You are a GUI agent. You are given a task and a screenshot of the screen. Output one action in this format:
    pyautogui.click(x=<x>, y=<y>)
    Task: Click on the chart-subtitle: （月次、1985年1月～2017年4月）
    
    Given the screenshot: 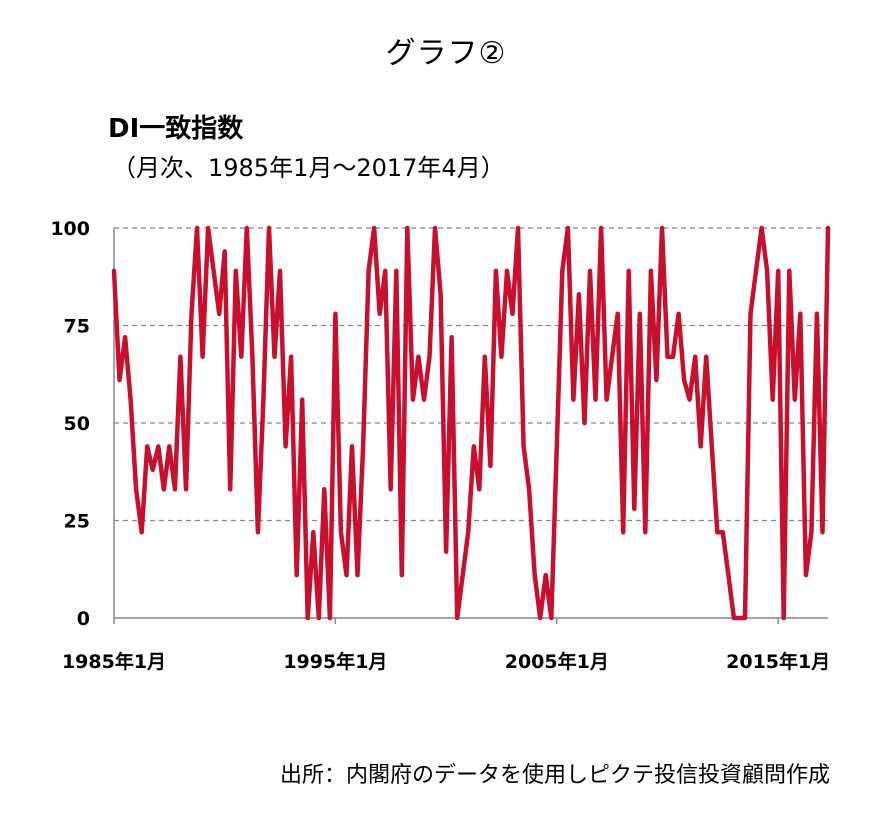 What is the action you would take?
    pyautogui.click(x=308, y=168)
    